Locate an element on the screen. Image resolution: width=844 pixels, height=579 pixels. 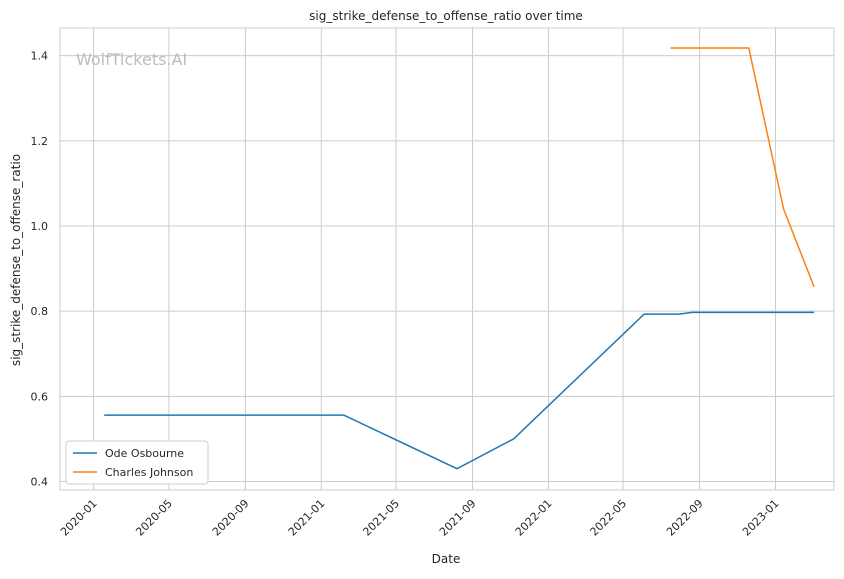
y-axis-label: sig_strike_defense_to_offense_ratio is located at coordinates (16, 260).